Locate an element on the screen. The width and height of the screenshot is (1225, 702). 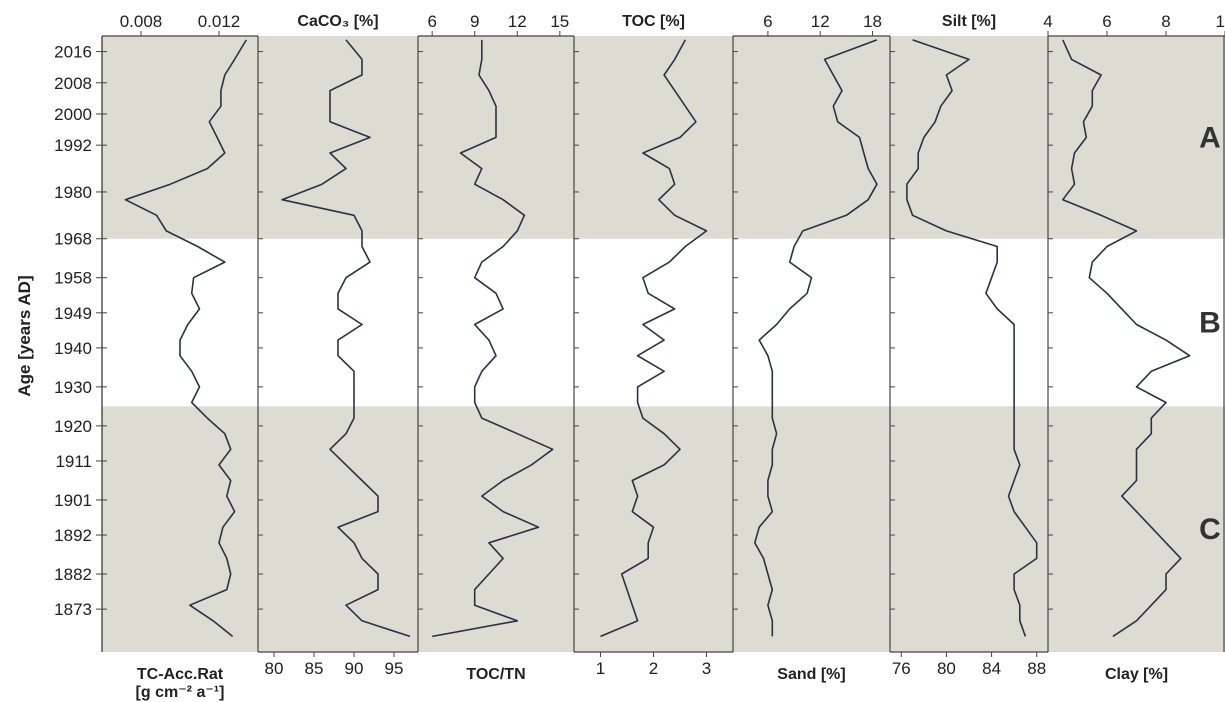
age-tick-label: 1968 is located at coordinates (73, 239).